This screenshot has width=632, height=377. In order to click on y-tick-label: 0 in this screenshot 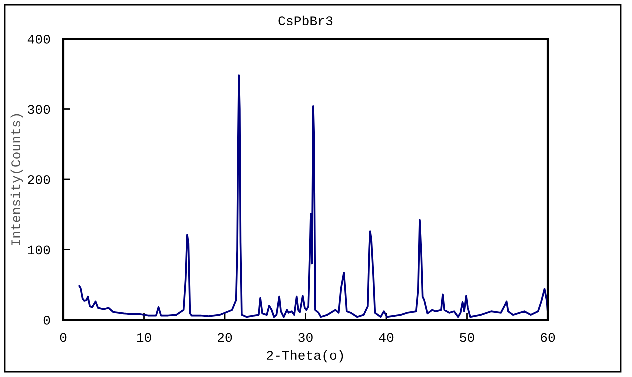, I will do `click(47, 320)`.